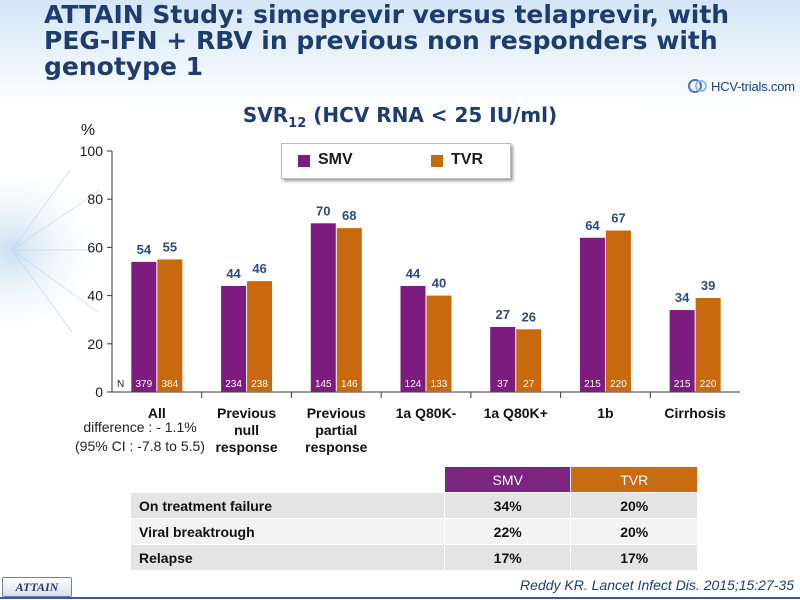  What do you see at coordinates (323, 384) in the screenshot?
I see `n-value-smv: 145` at bounding box center [323, 384].